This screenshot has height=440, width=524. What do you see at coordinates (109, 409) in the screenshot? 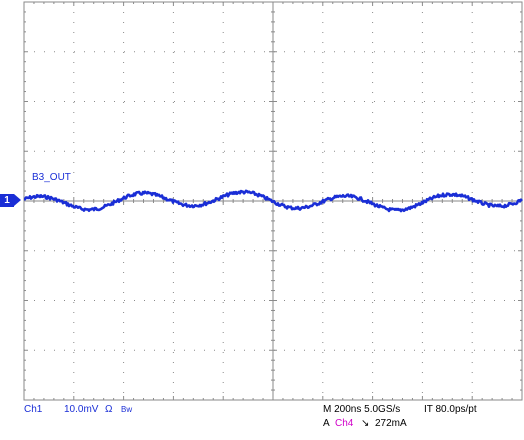
I see `status-impedance-icon: Ω` at bounding box center [109, 409].